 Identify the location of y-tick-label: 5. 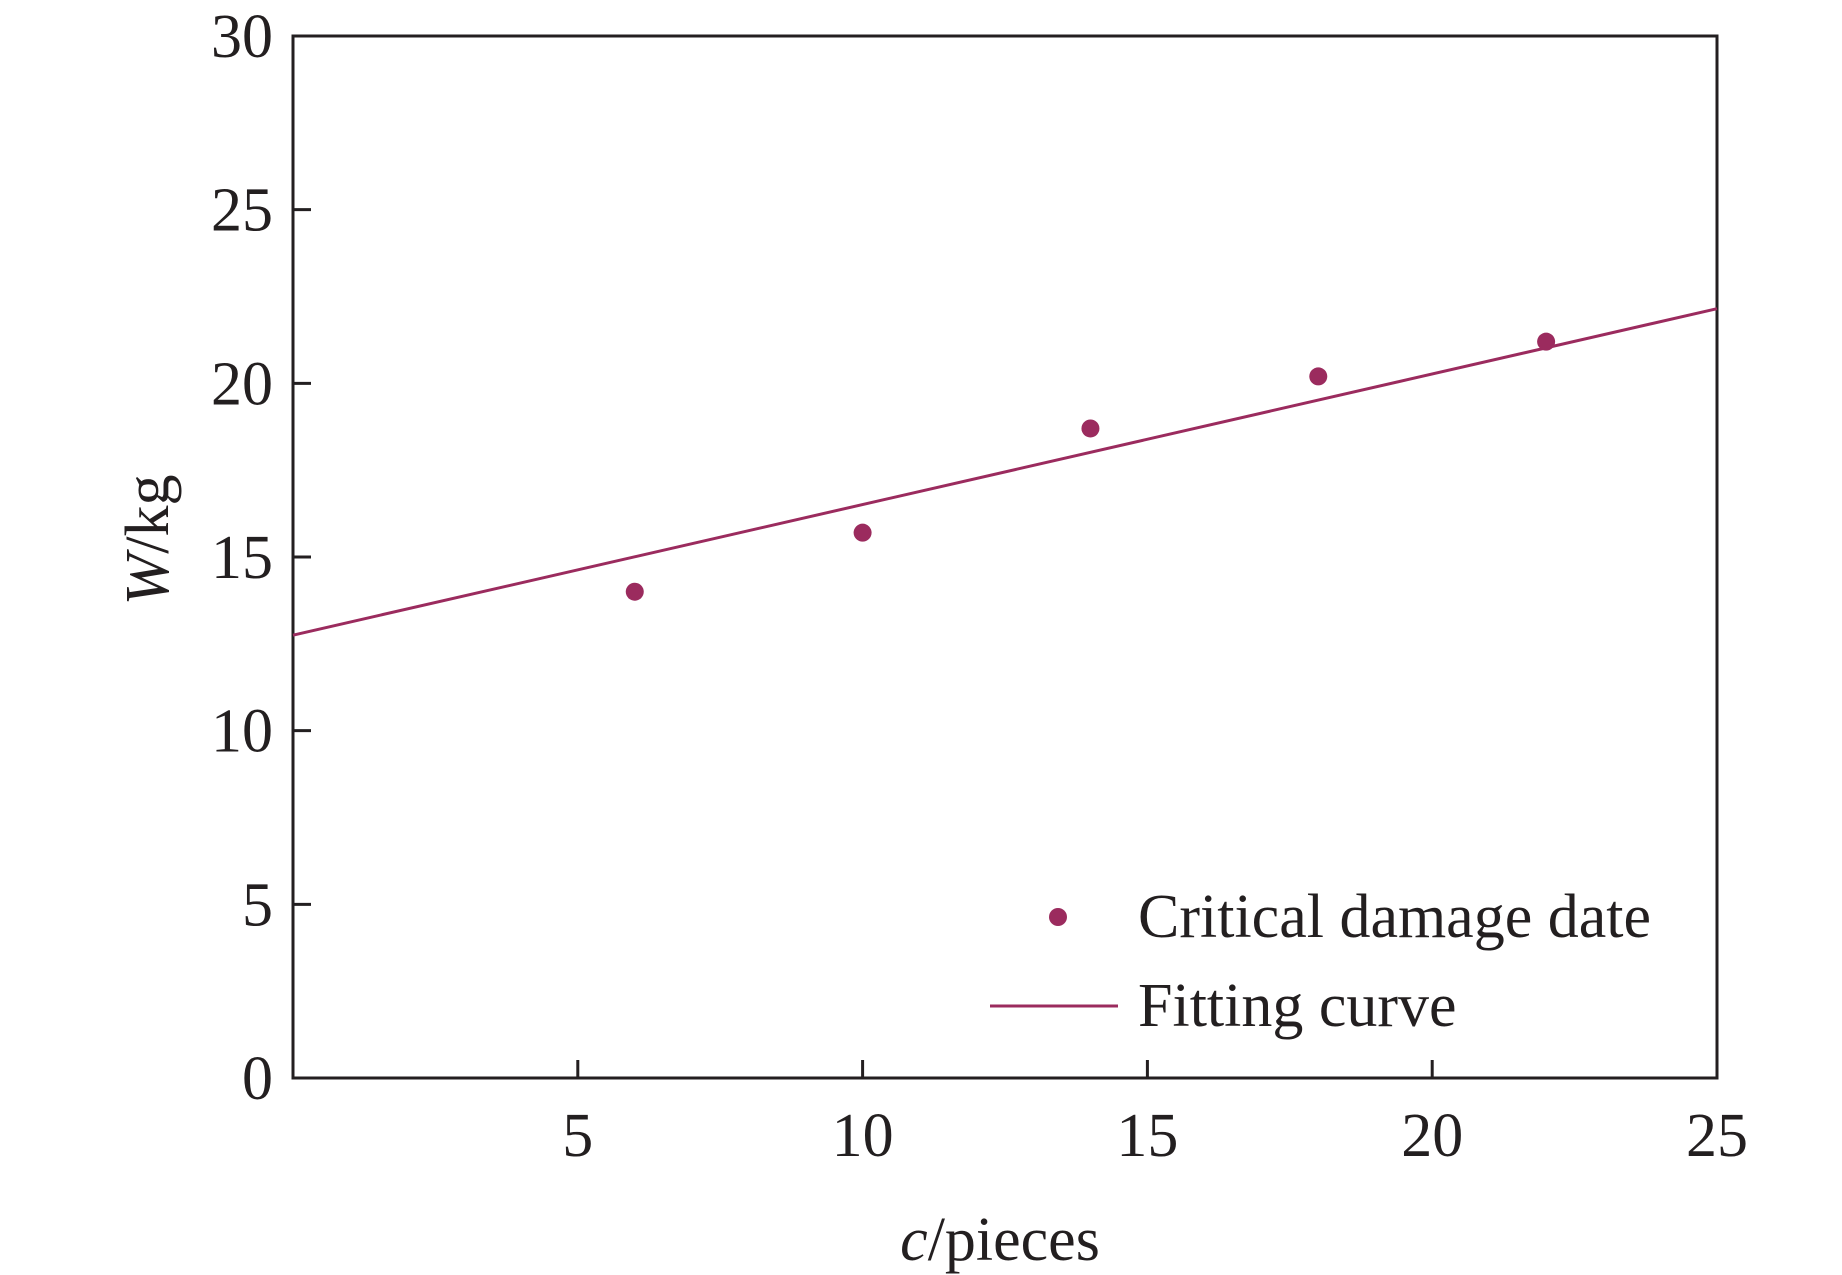
(257, 905).